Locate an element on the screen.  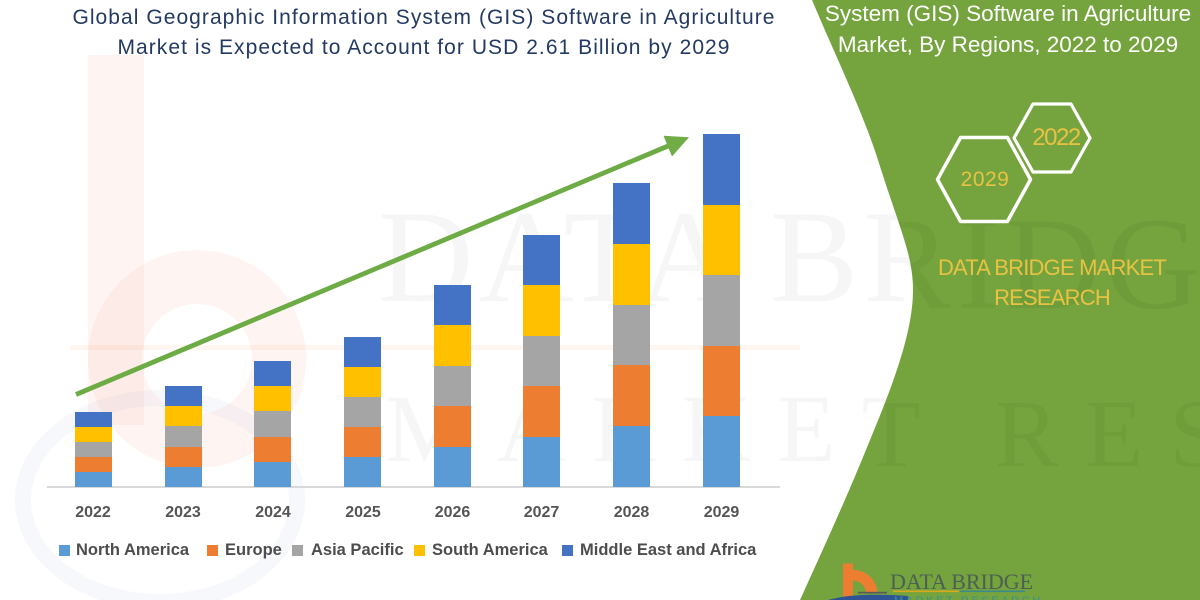
svg-text: DATA BRIDGE is located at coordinates (961, 581).